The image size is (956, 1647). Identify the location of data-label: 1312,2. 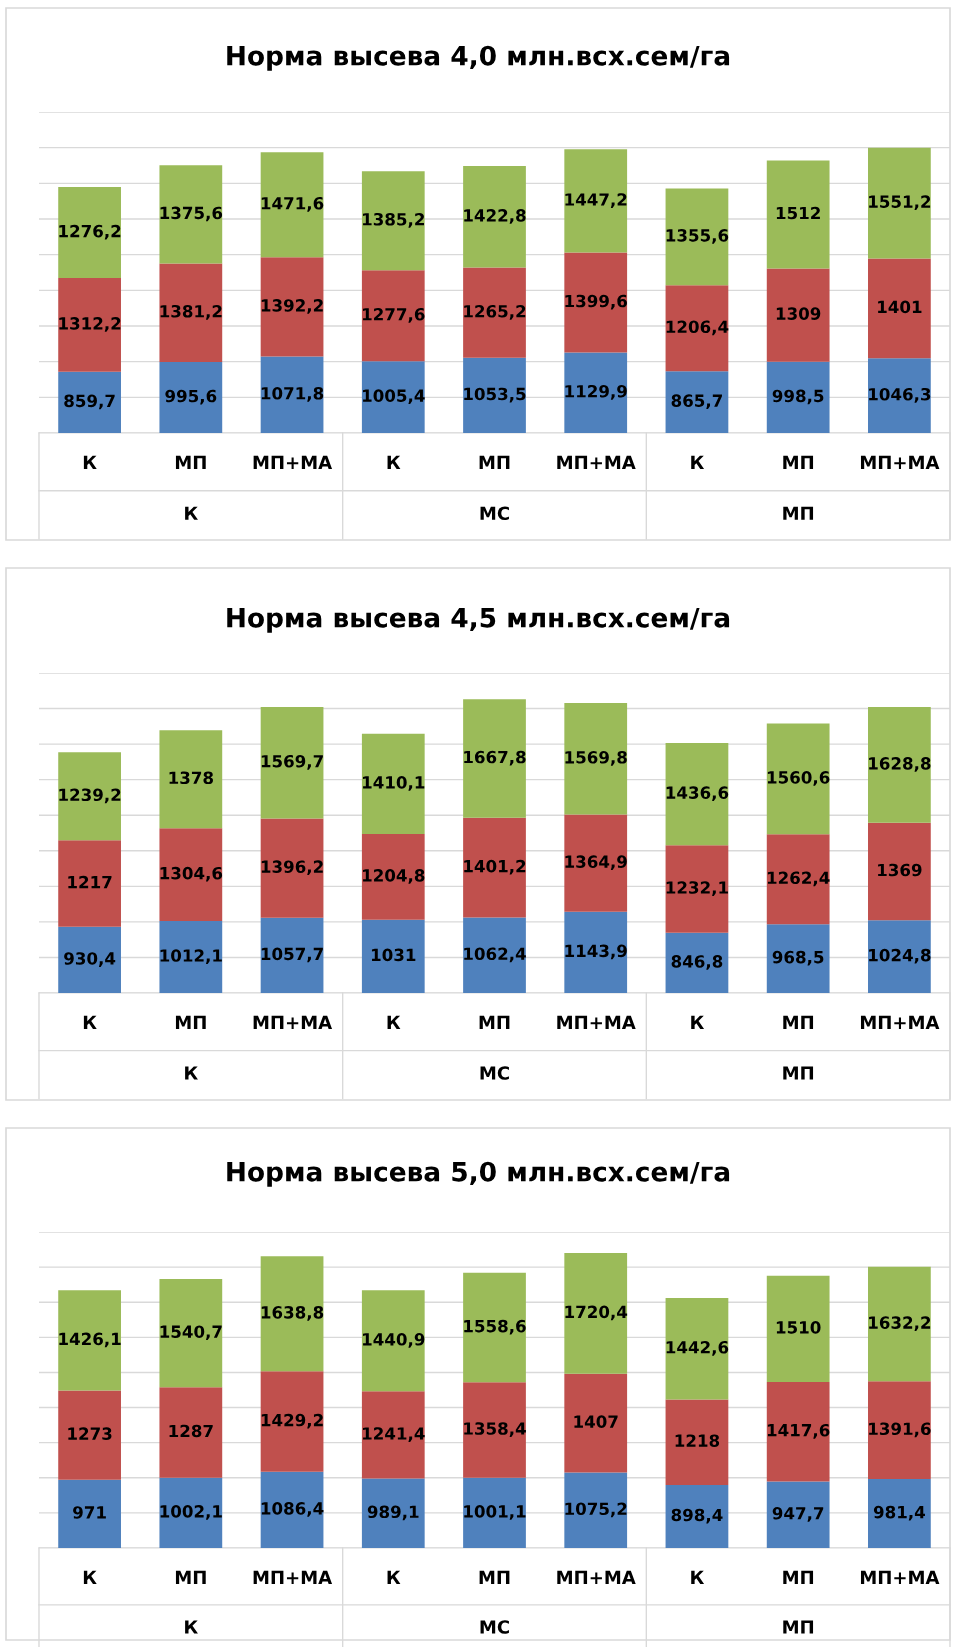
(90, 324).